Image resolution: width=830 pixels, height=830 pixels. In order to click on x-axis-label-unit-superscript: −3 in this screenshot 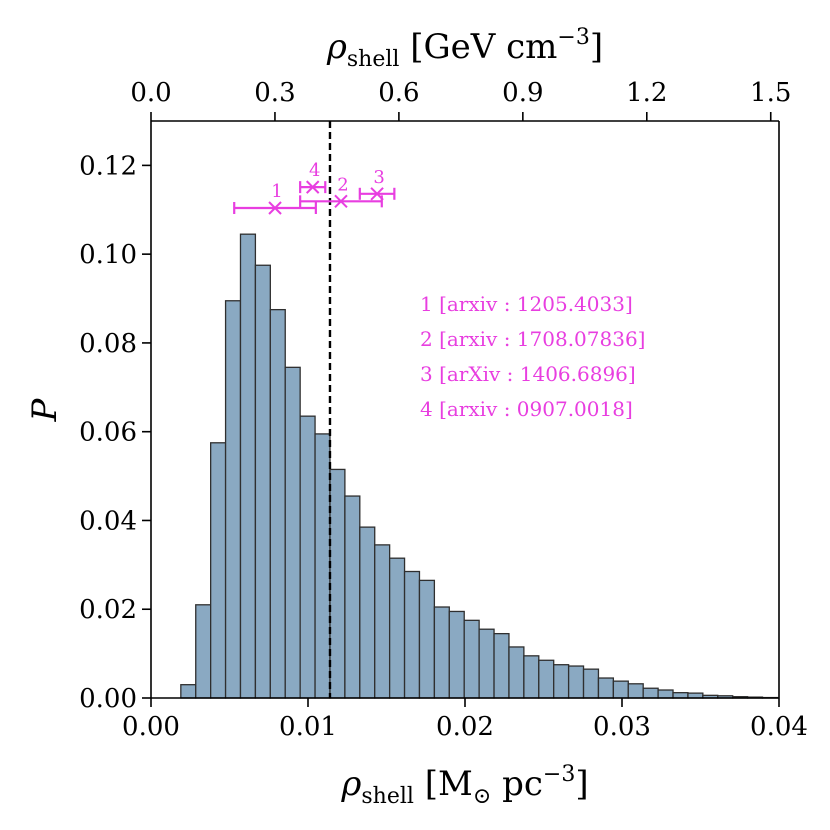, I will do `click(559, 774)`.